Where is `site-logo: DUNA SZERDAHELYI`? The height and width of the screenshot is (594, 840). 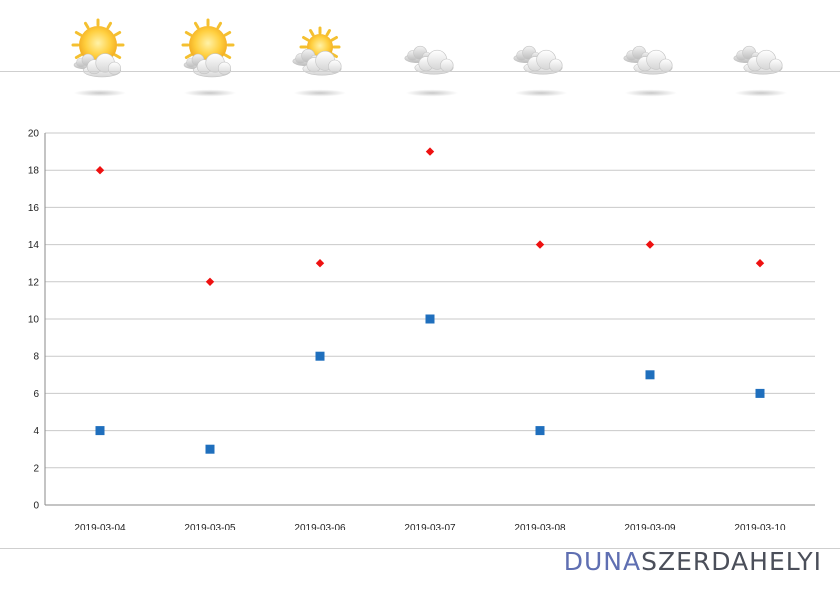 site-logo: DUNA SZERDAHELYI is located at coordinates (693, 561).